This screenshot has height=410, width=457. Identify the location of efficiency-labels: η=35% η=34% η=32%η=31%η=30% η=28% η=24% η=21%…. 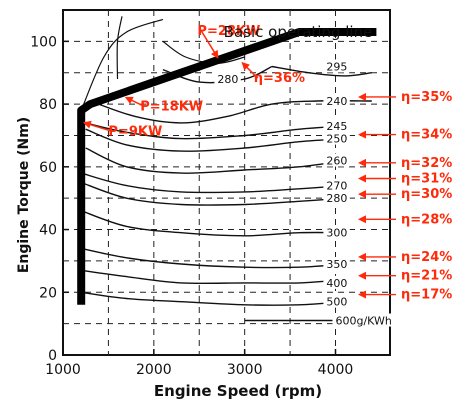
(405, 196).